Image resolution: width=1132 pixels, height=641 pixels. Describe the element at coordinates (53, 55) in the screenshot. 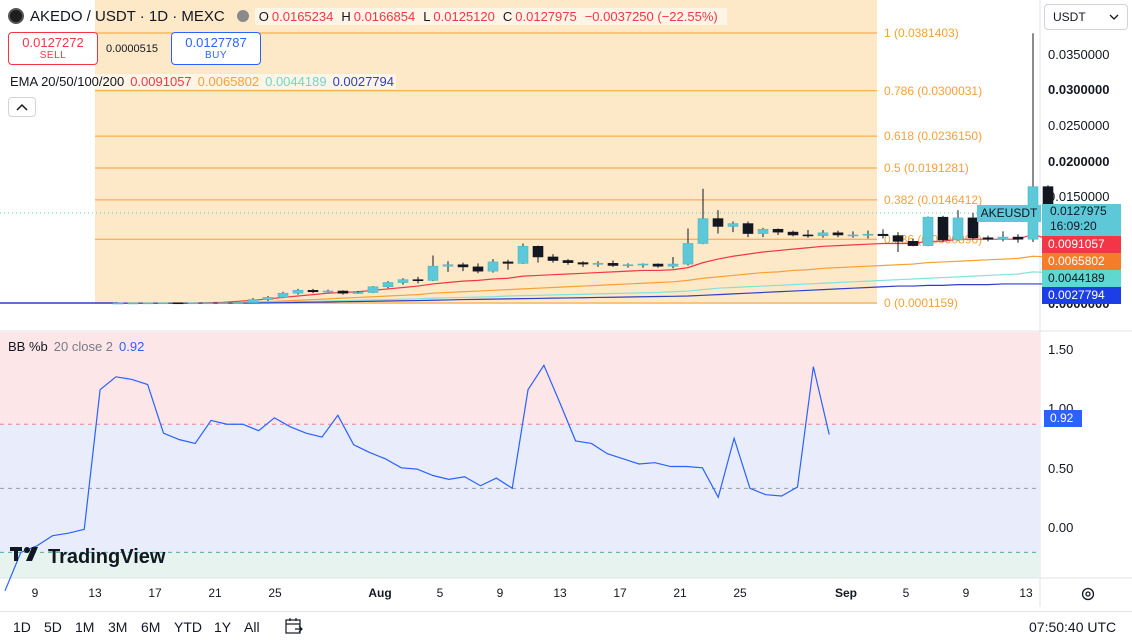

I see `sell-label: SELL` at that location.